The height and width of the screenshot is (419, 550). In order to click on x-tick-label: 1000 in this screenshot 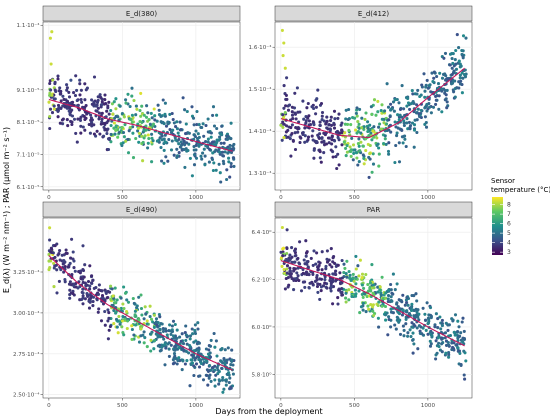, I will do `click(428, 198)`.